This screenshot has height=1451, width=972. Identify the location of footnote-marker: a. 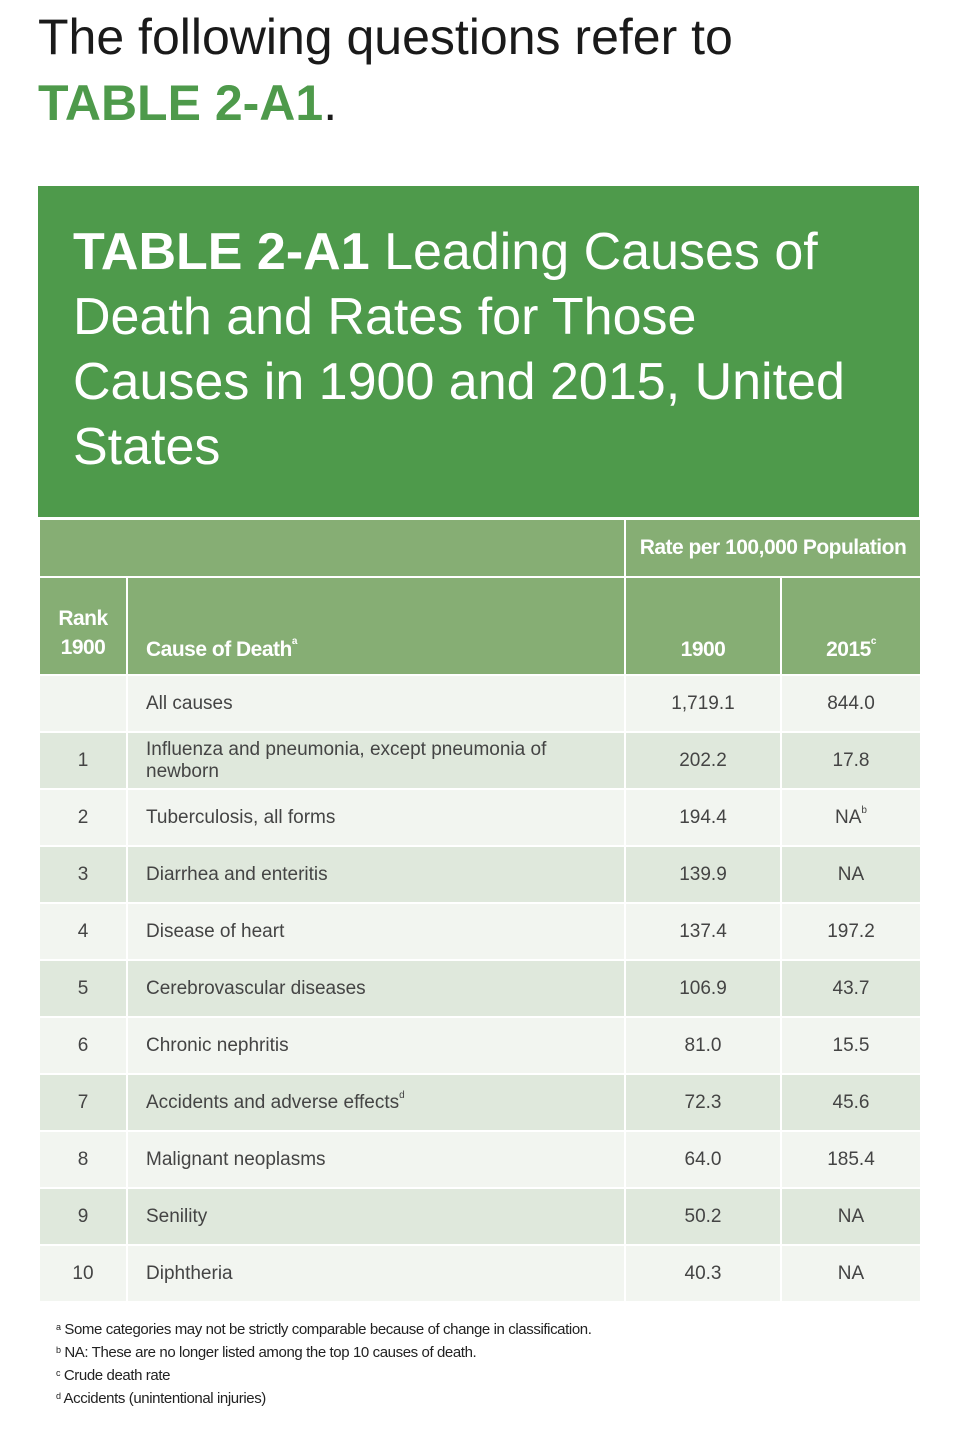
(294, 641).